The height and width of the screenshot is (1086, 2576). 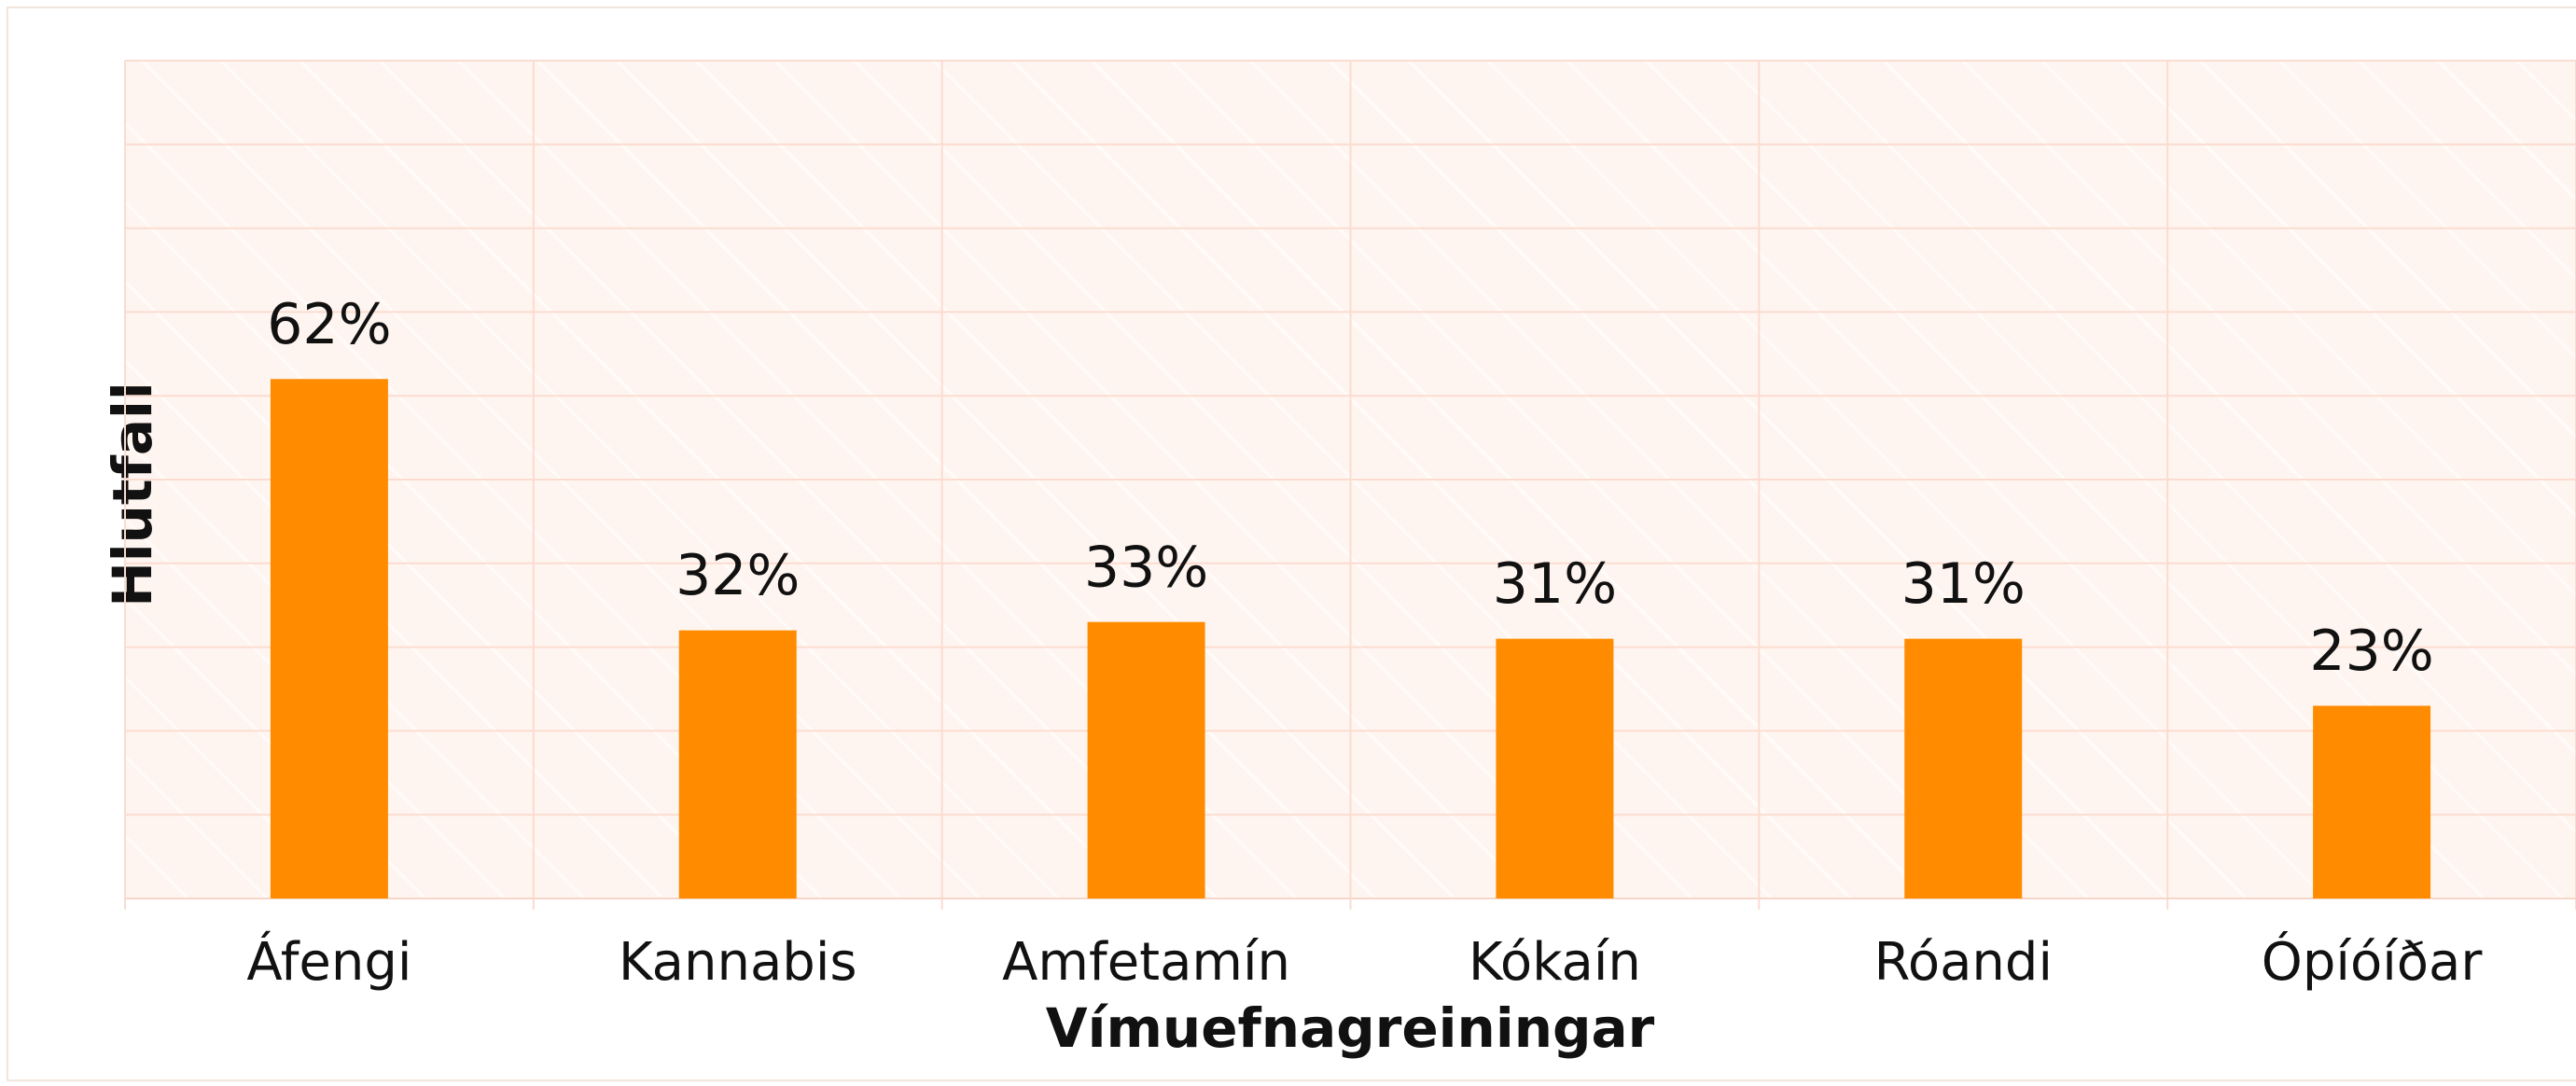 I want to click on data-label: 62%, so click(x=329, y=324).